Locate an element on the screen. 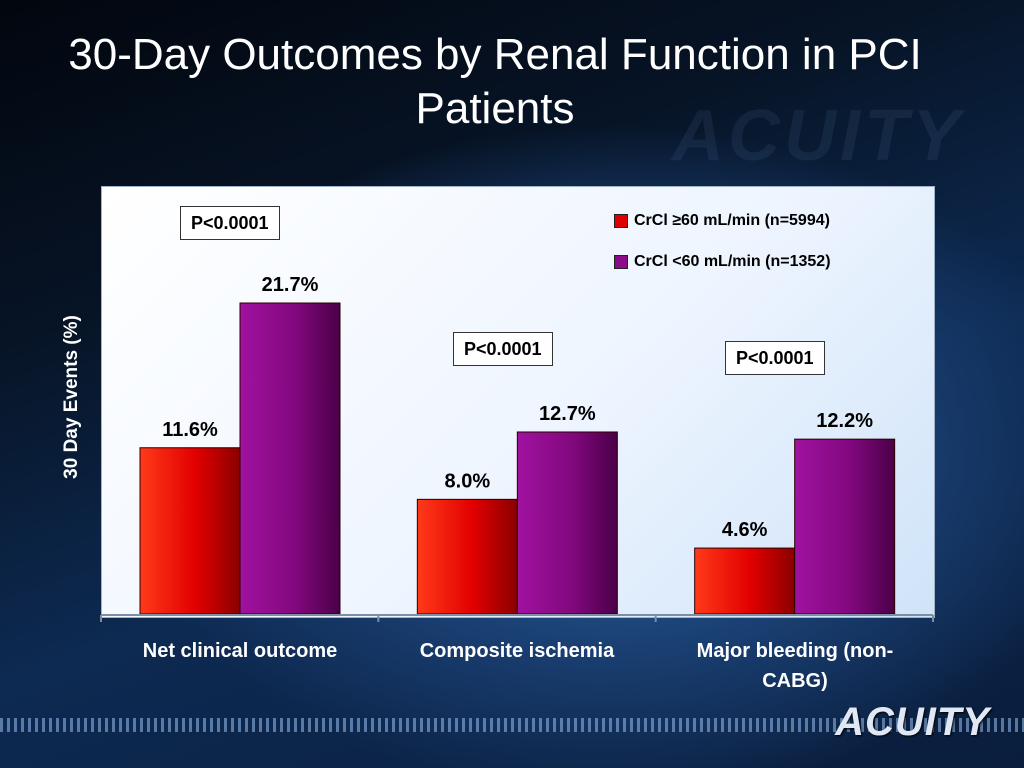 This screenshot has width=1024, height=768. legend-item-crcl-under-60: CrCl <60 mL/min (n=1352) is located at coordinates (722, 262).